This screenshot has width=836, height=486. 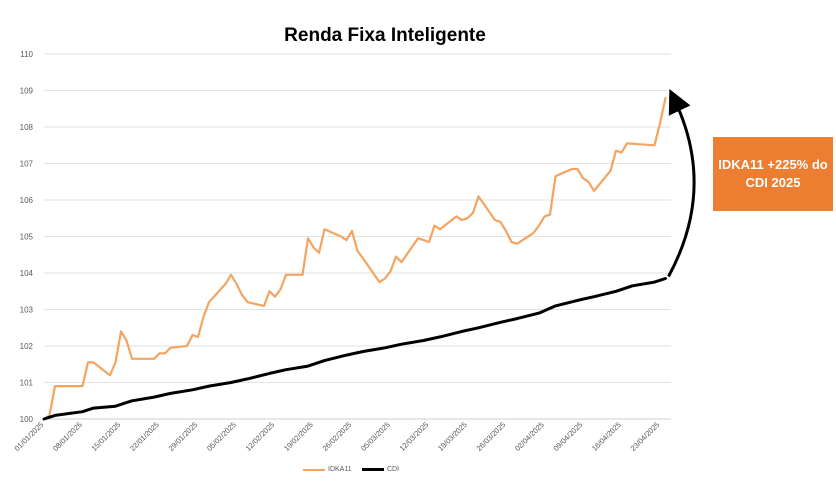 I want to click on x-tick-label: 09/04/2025, so click(x=568, y=436).